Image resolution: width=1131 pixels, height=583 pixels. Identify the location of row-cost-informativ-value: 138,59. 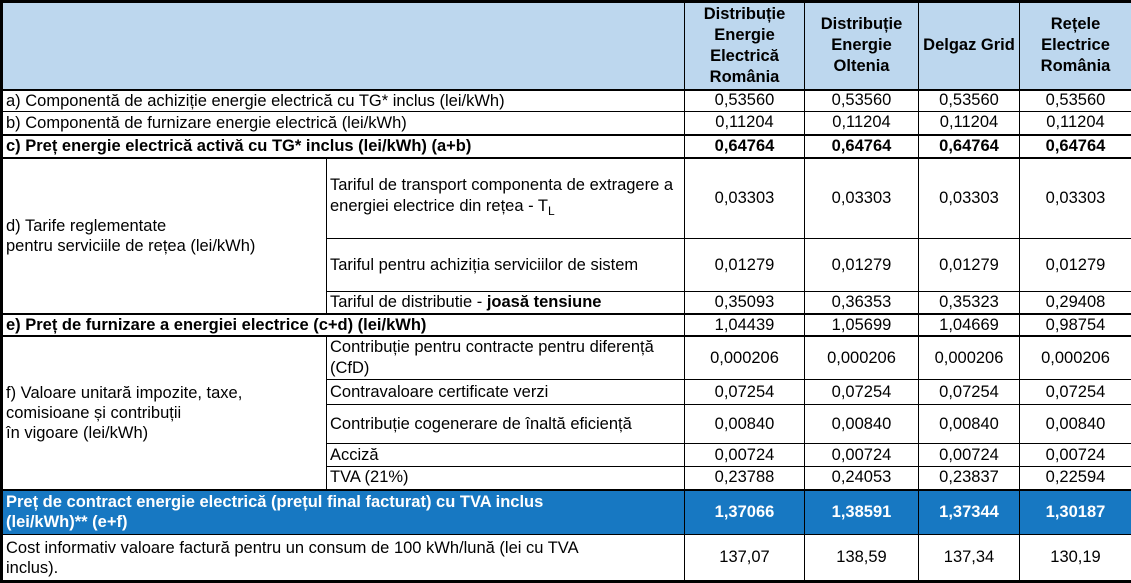
(862, 558).